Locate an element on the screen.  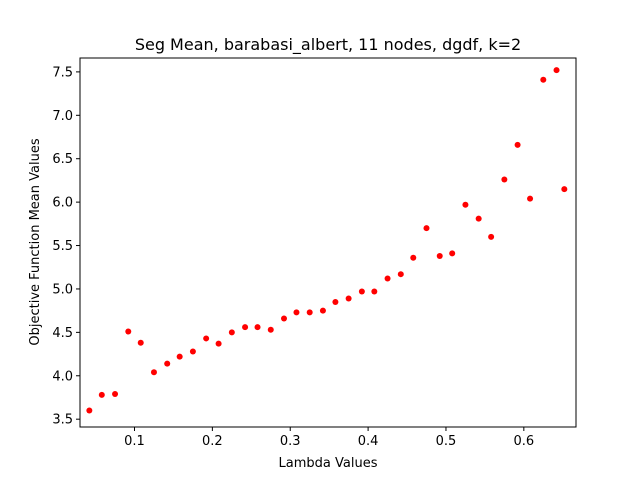
y-tick-label: 4.0 is located at coordinates (62, 376).